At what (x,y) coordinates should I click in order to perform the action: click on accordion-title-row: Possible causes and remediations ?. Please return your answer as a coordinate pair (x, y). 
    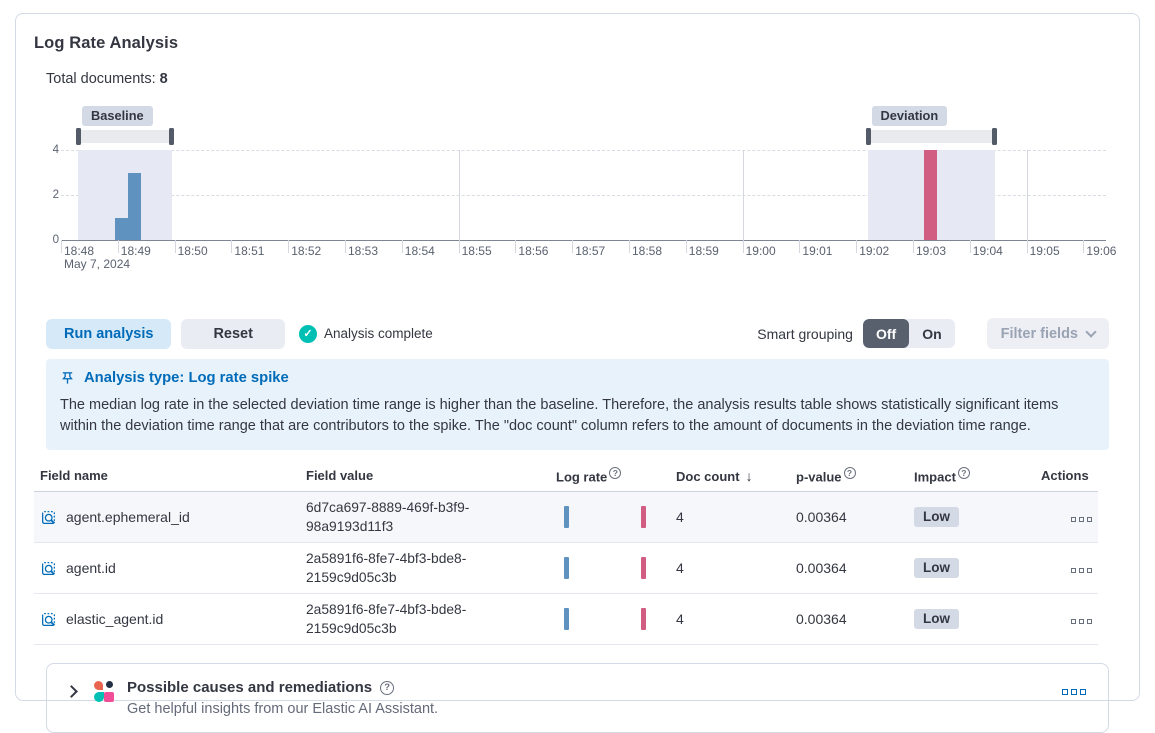
    Looking at the image, I should click on (594, 687).